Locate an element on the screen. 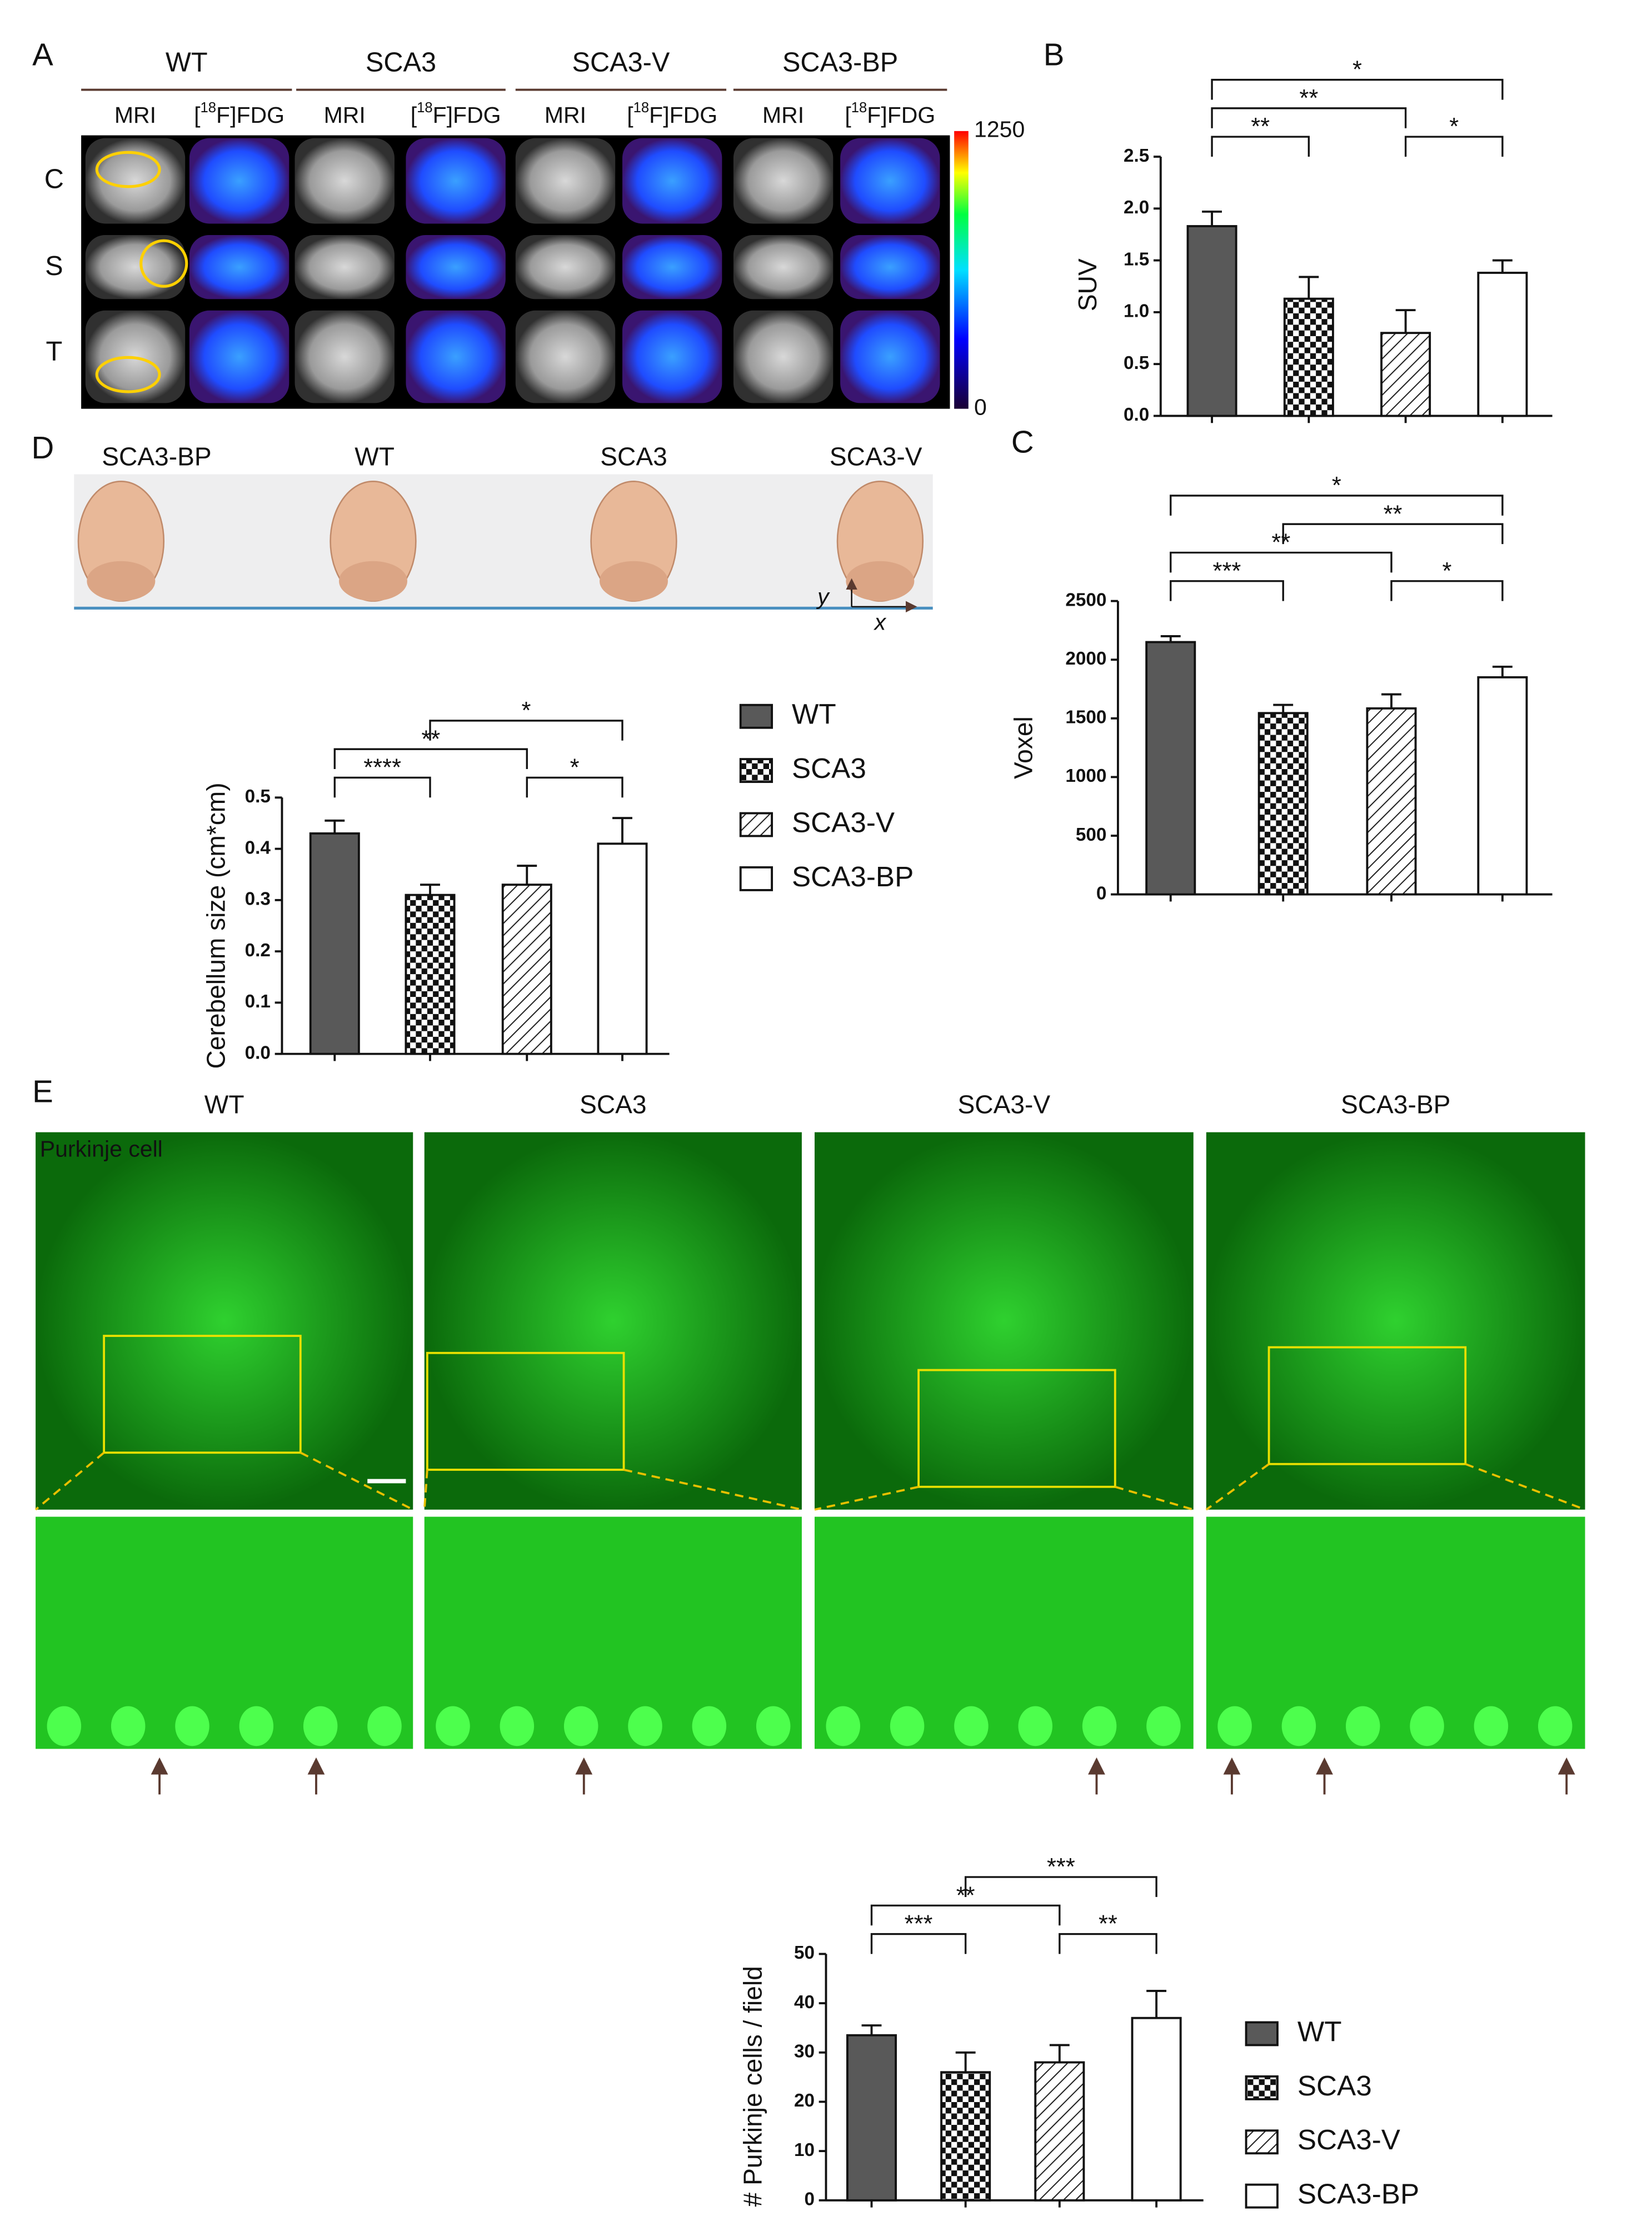  legend-label: WT is located at coordinates (814, 714).